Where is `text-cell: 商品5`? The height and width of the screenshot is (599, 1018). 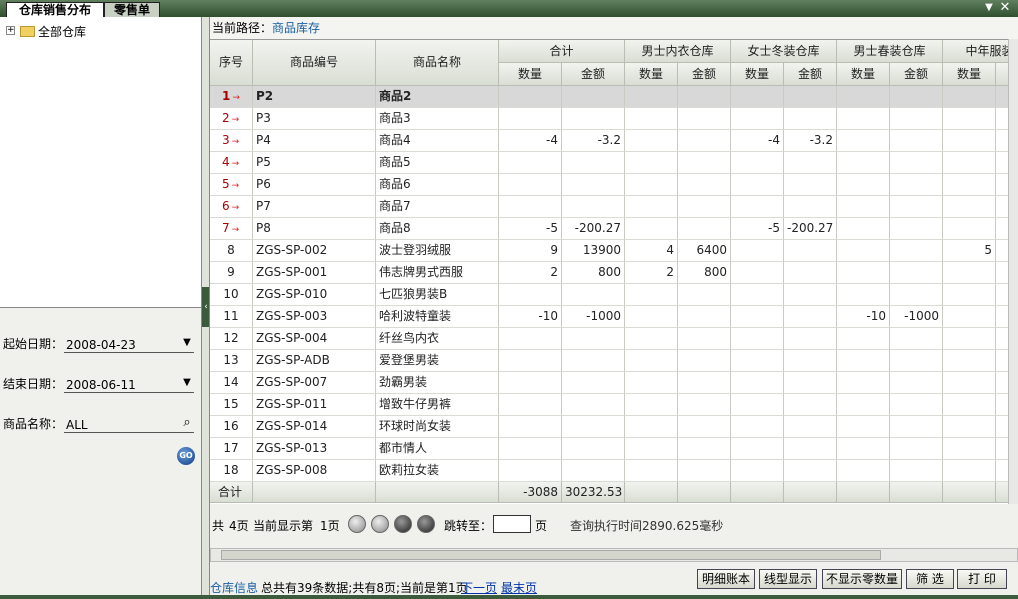
text-cell: 商品5 is located at coordinates (437, 163).